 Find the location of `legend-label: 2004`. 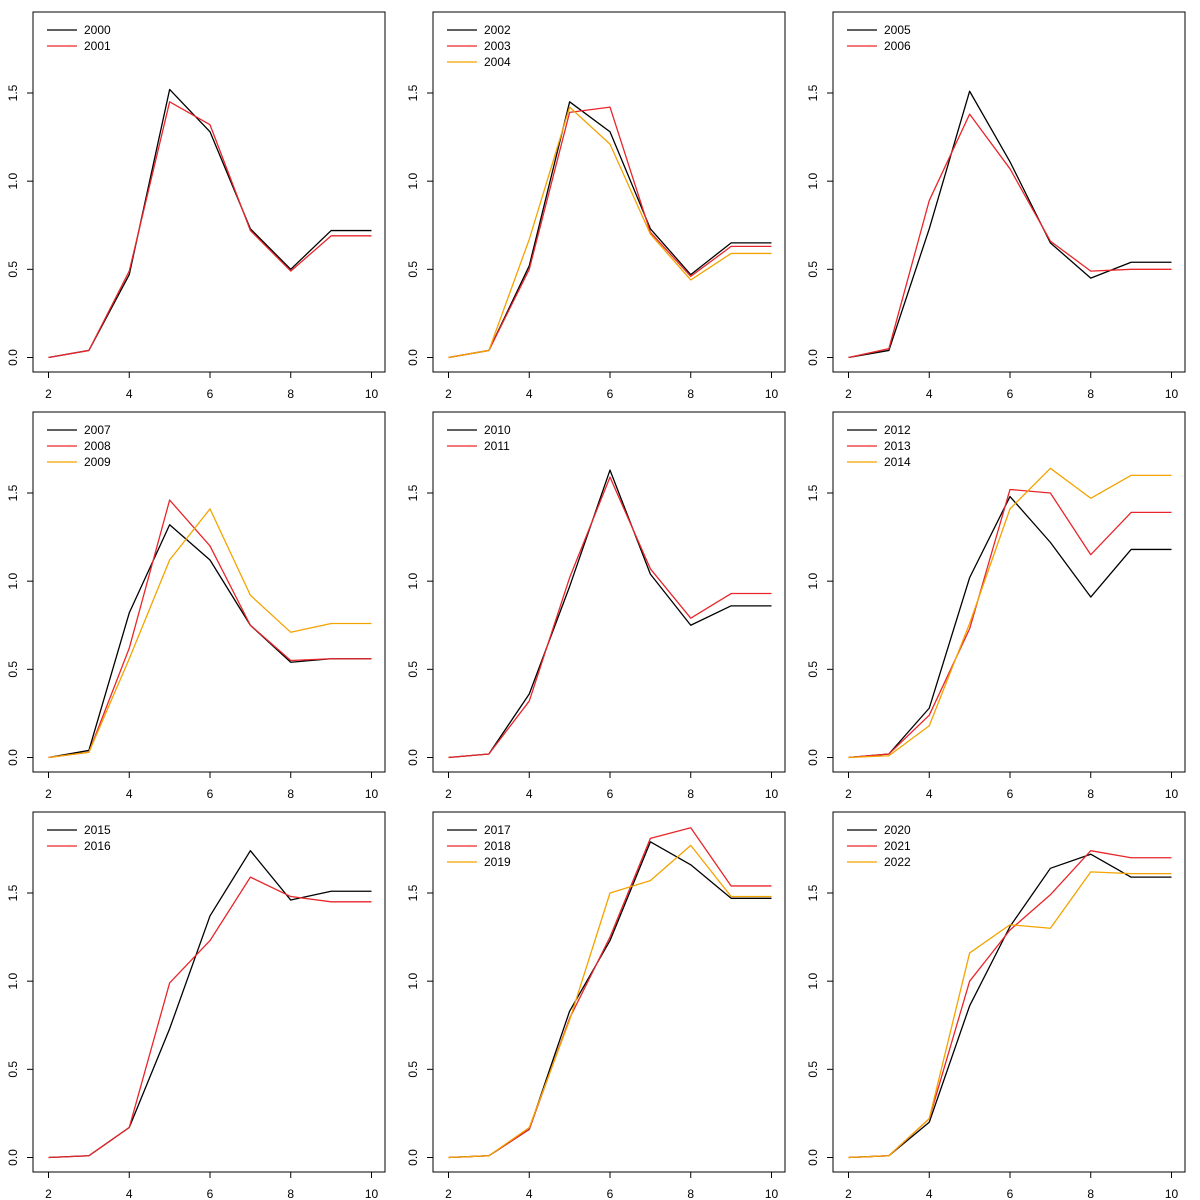

legend-label: 2004 is located at coordinates (497, 62).